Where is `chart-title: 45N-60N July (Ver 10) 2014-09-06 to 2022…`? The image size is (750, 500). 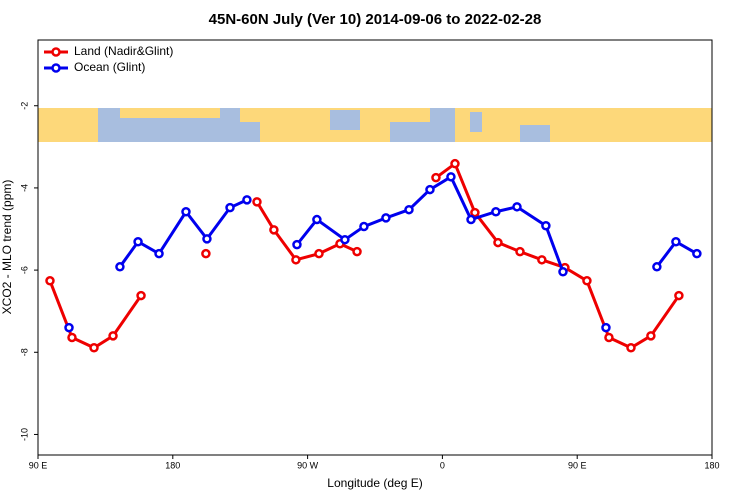
chart-title: 45N-60N July (Ver 10) 2014-09-06 to 2022… is located at coordinates (375, 19).